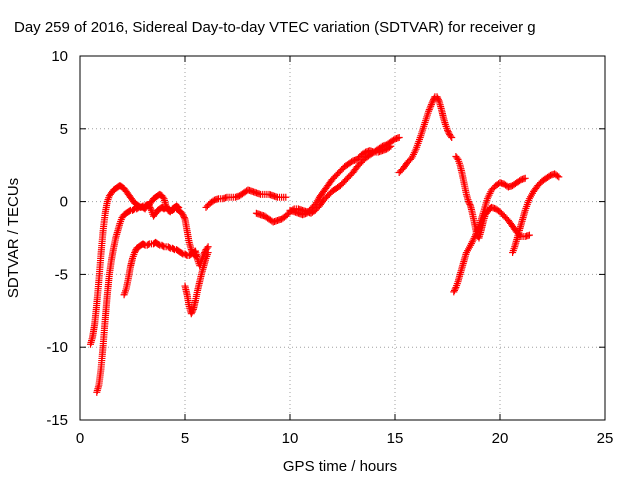 The image size is (640, 480). What do you see at coordinates (605, 438) in the screenshot?
I see `x-tick-label: 25` at bounding box center [605, 438].